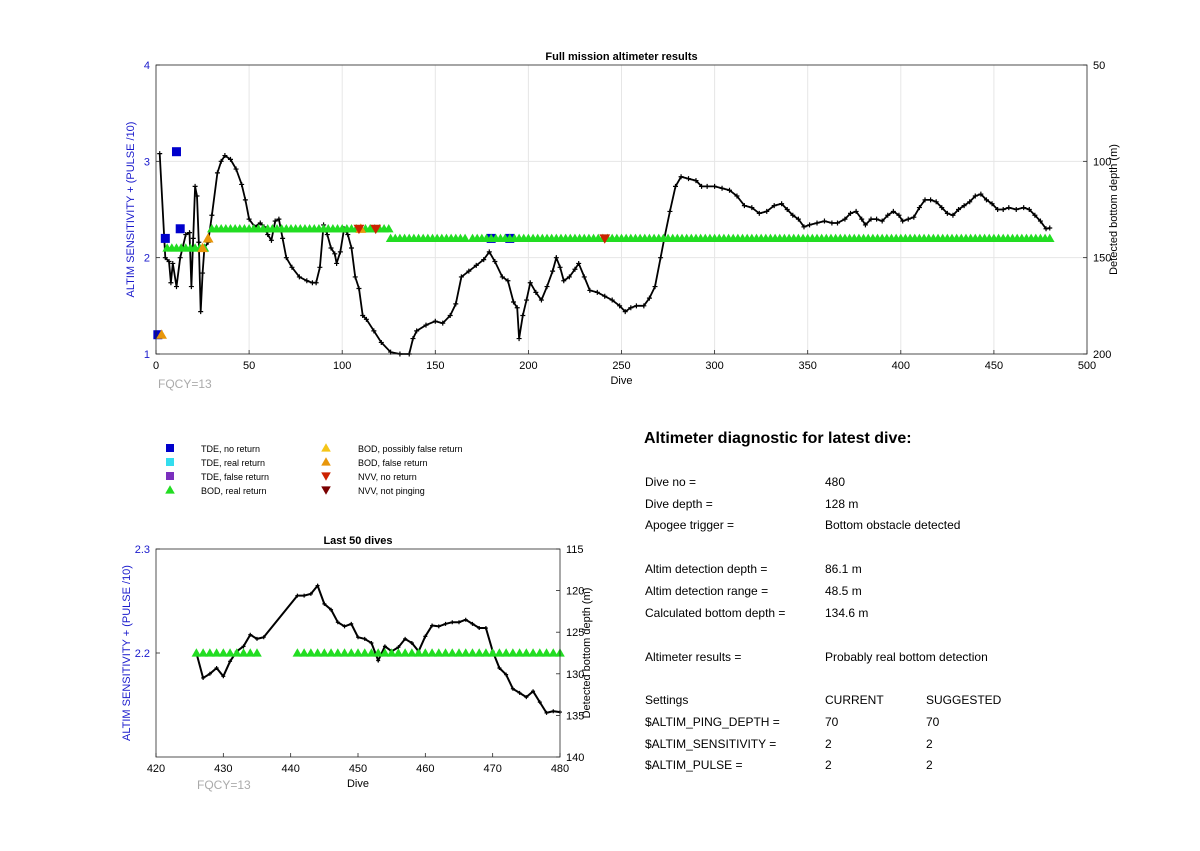 This screenshot has height=851, width=1200. What do you see at coordinates (1102, 162) in the screenshot?
I see `y-tick-label-right: 100` at bounding box center [1102, 162].